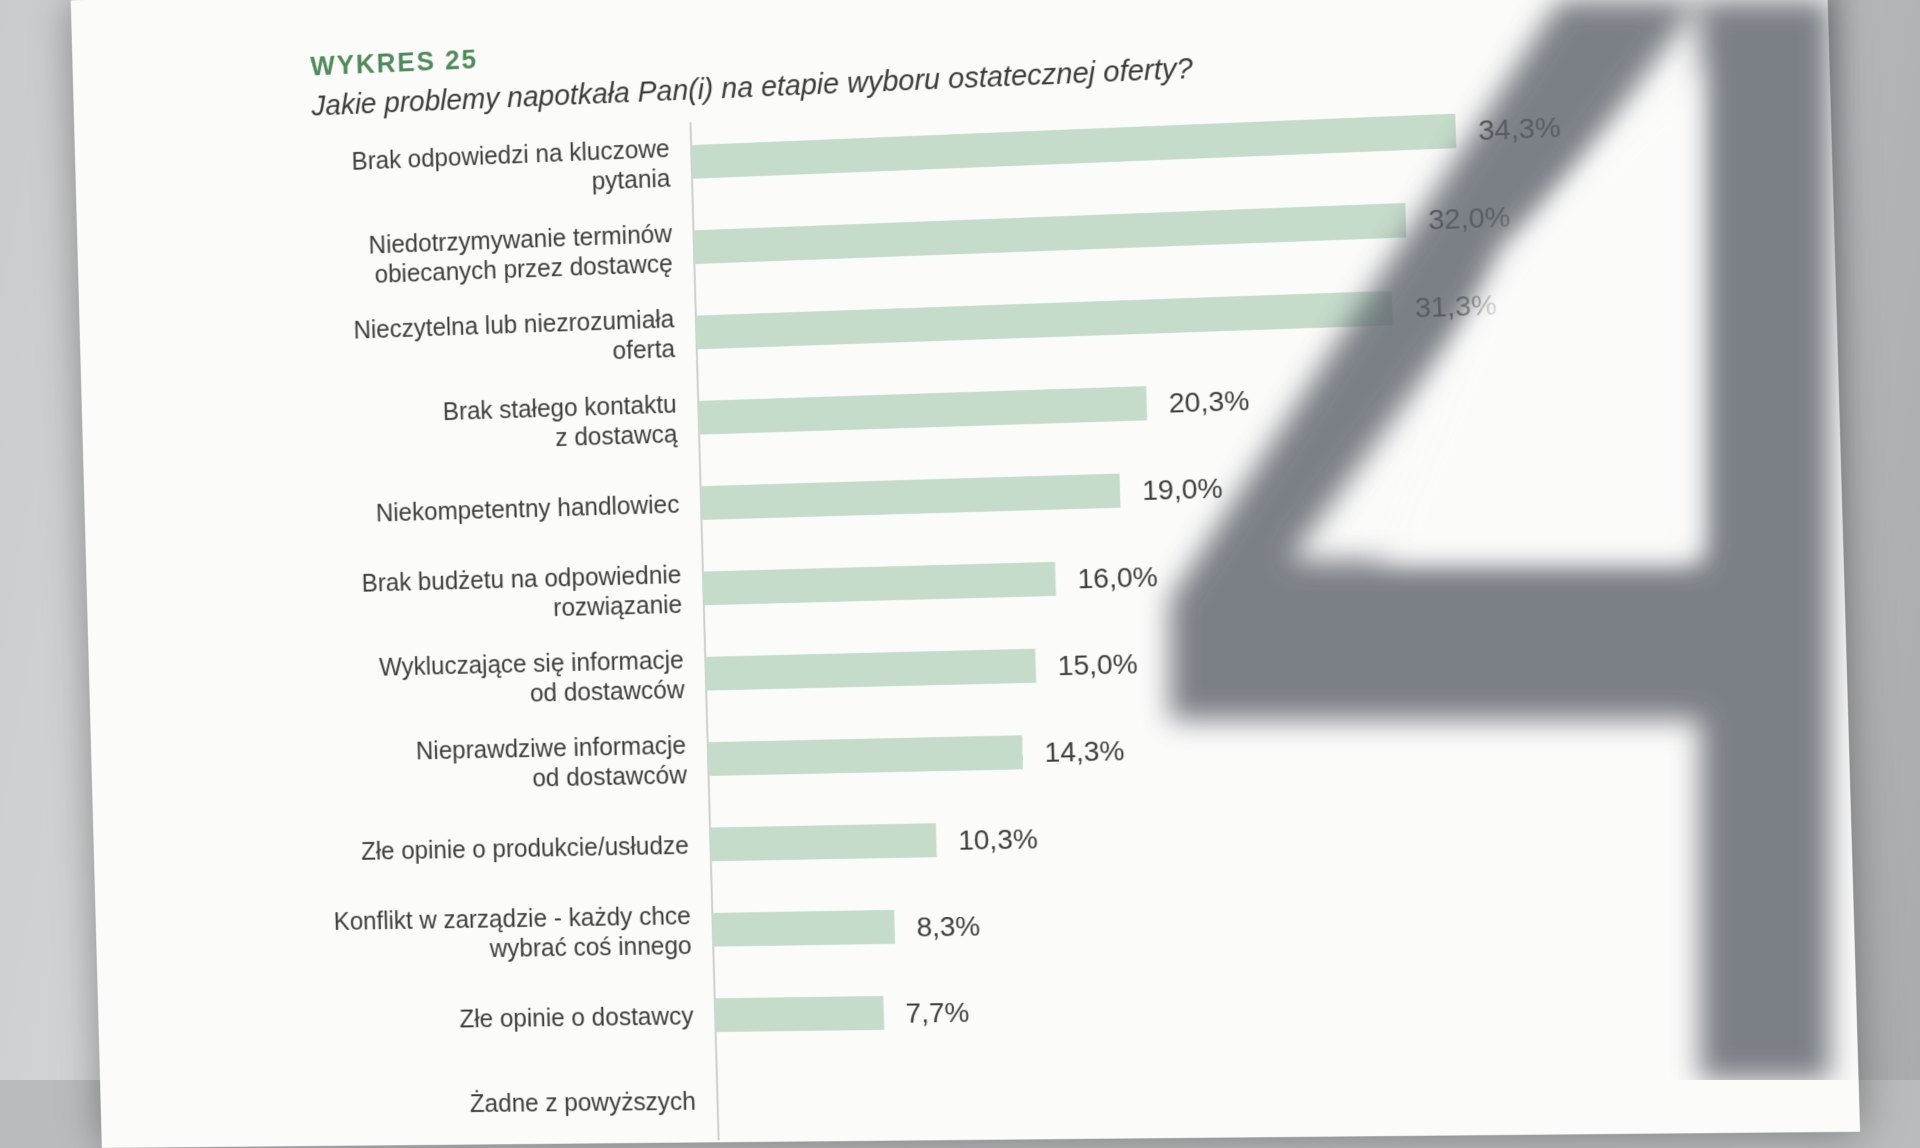 Image resolution: width=1920 pixels, height=1148 pixels. I want to click on category-label-9: Złe opinie o produkcie/usłudze, so click(525, 849).